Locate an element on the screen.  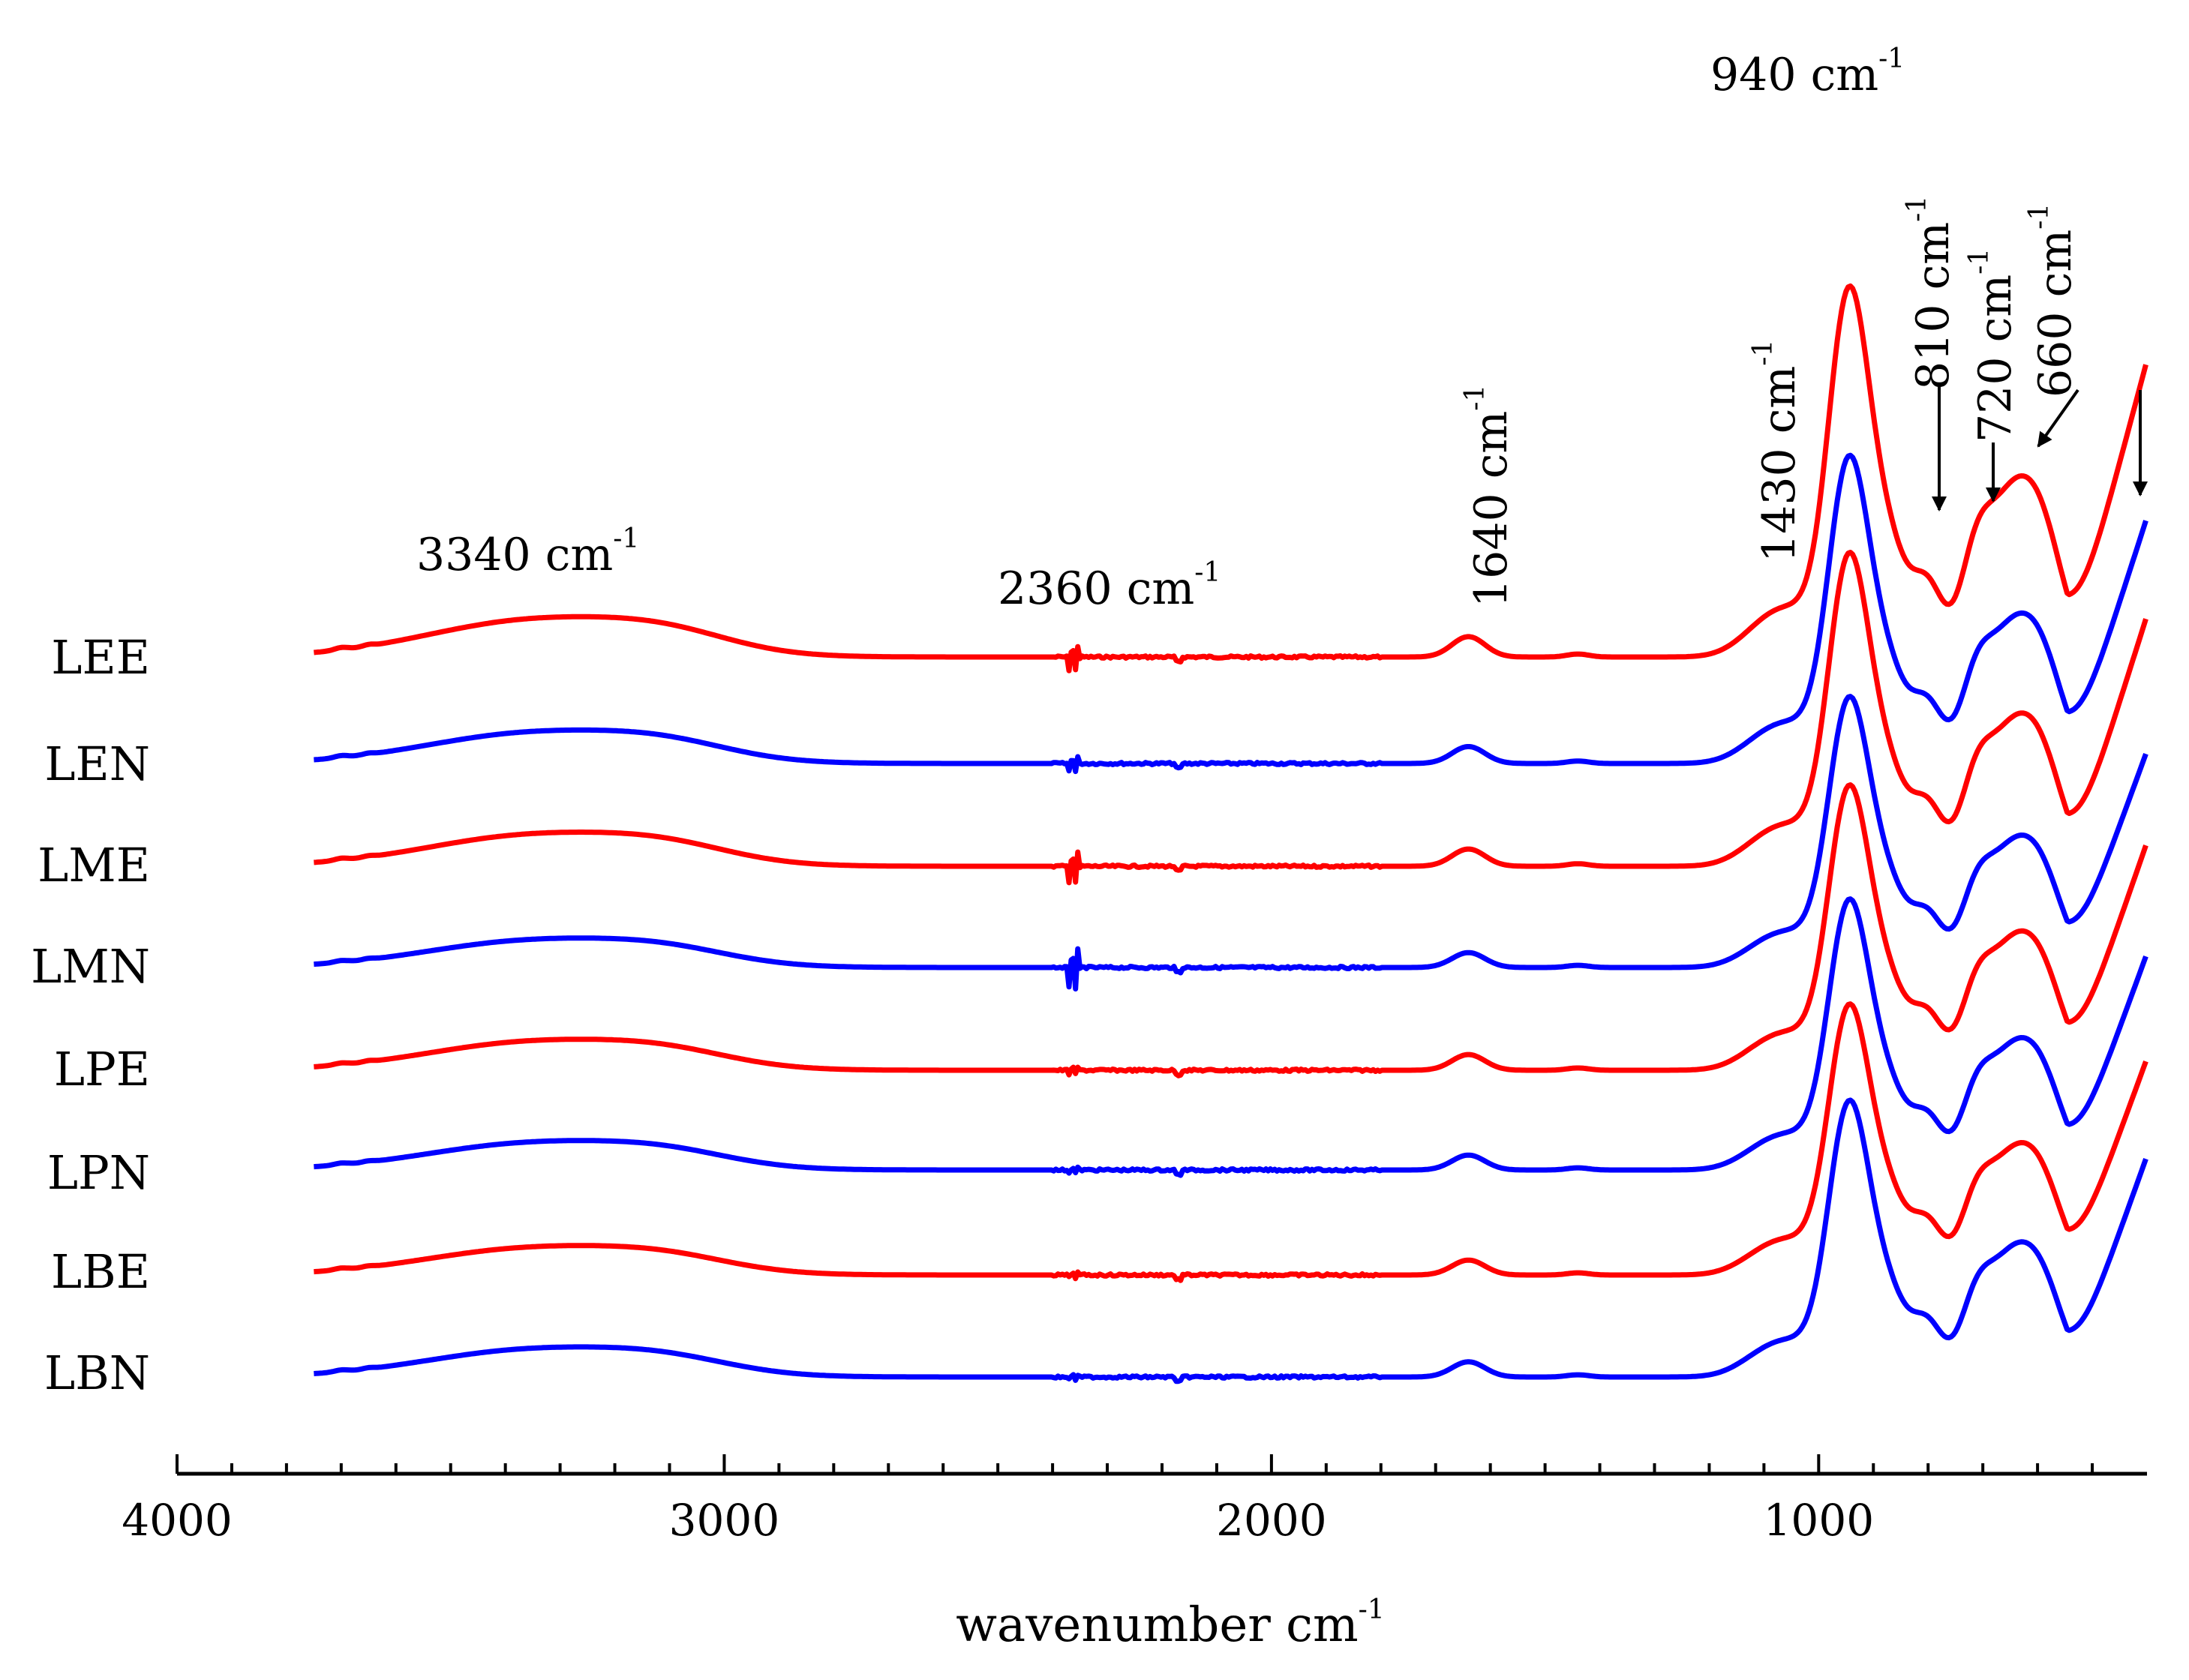
series-label-lee: LEE is located at coordinates (101, 657).